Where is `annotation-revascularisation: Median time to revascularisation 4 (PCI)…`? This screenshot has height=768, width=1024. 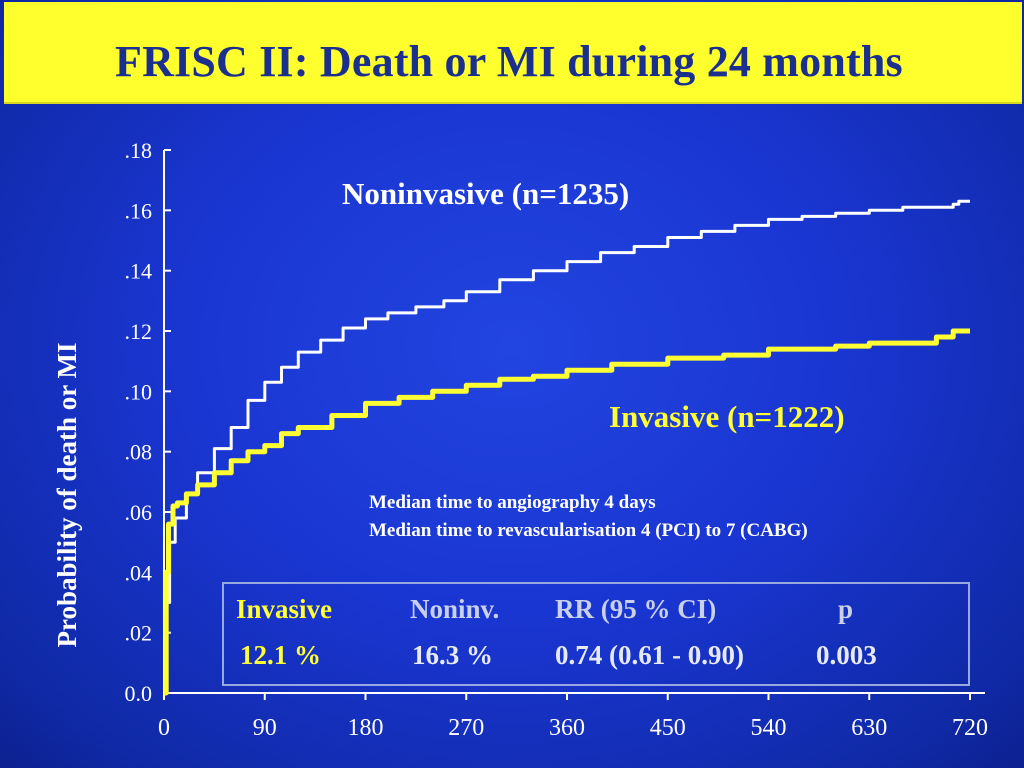
annotation-revascularisation: Median time to revascularisation 4 (PCI)… is located at coordinates (588, 530).